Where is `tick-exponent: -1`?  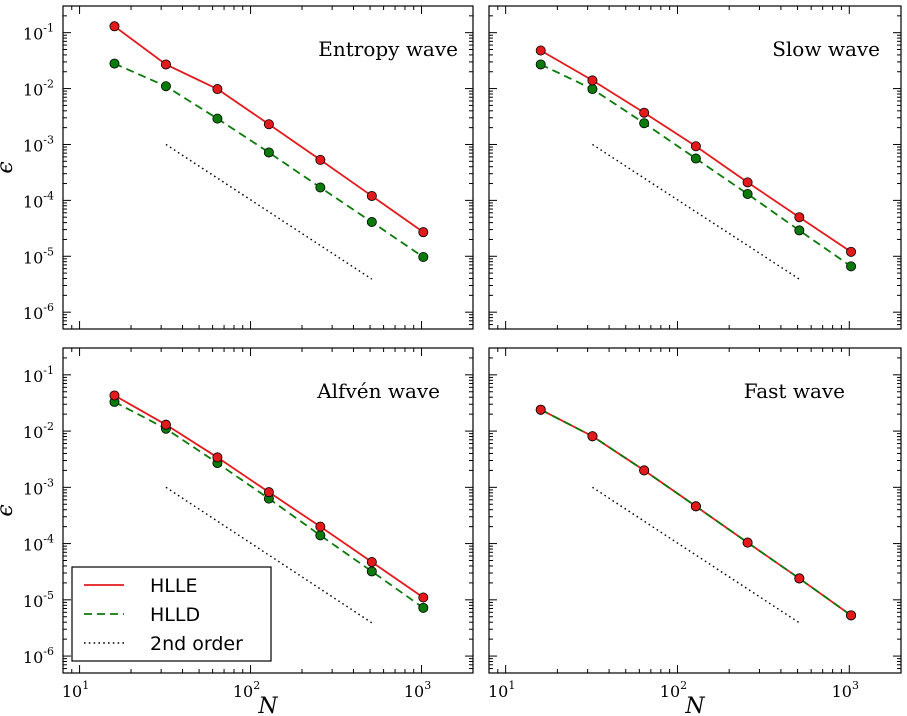
tick-exponent: -1 is located at coordinates (48, 28).